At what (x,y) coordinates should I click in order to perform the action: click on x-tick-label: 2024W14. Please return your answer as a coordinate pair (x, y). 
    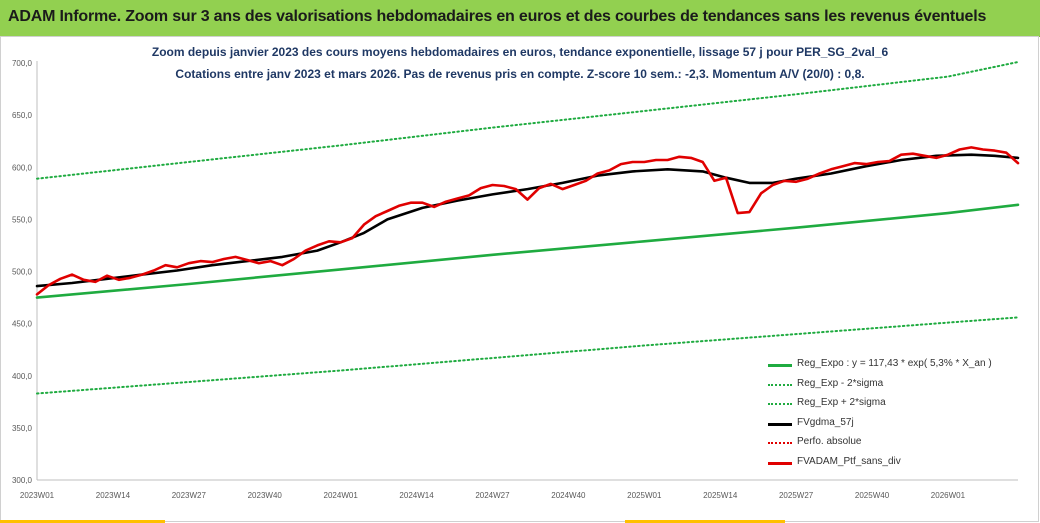
    Looking at the image, I should click on (416, 495).